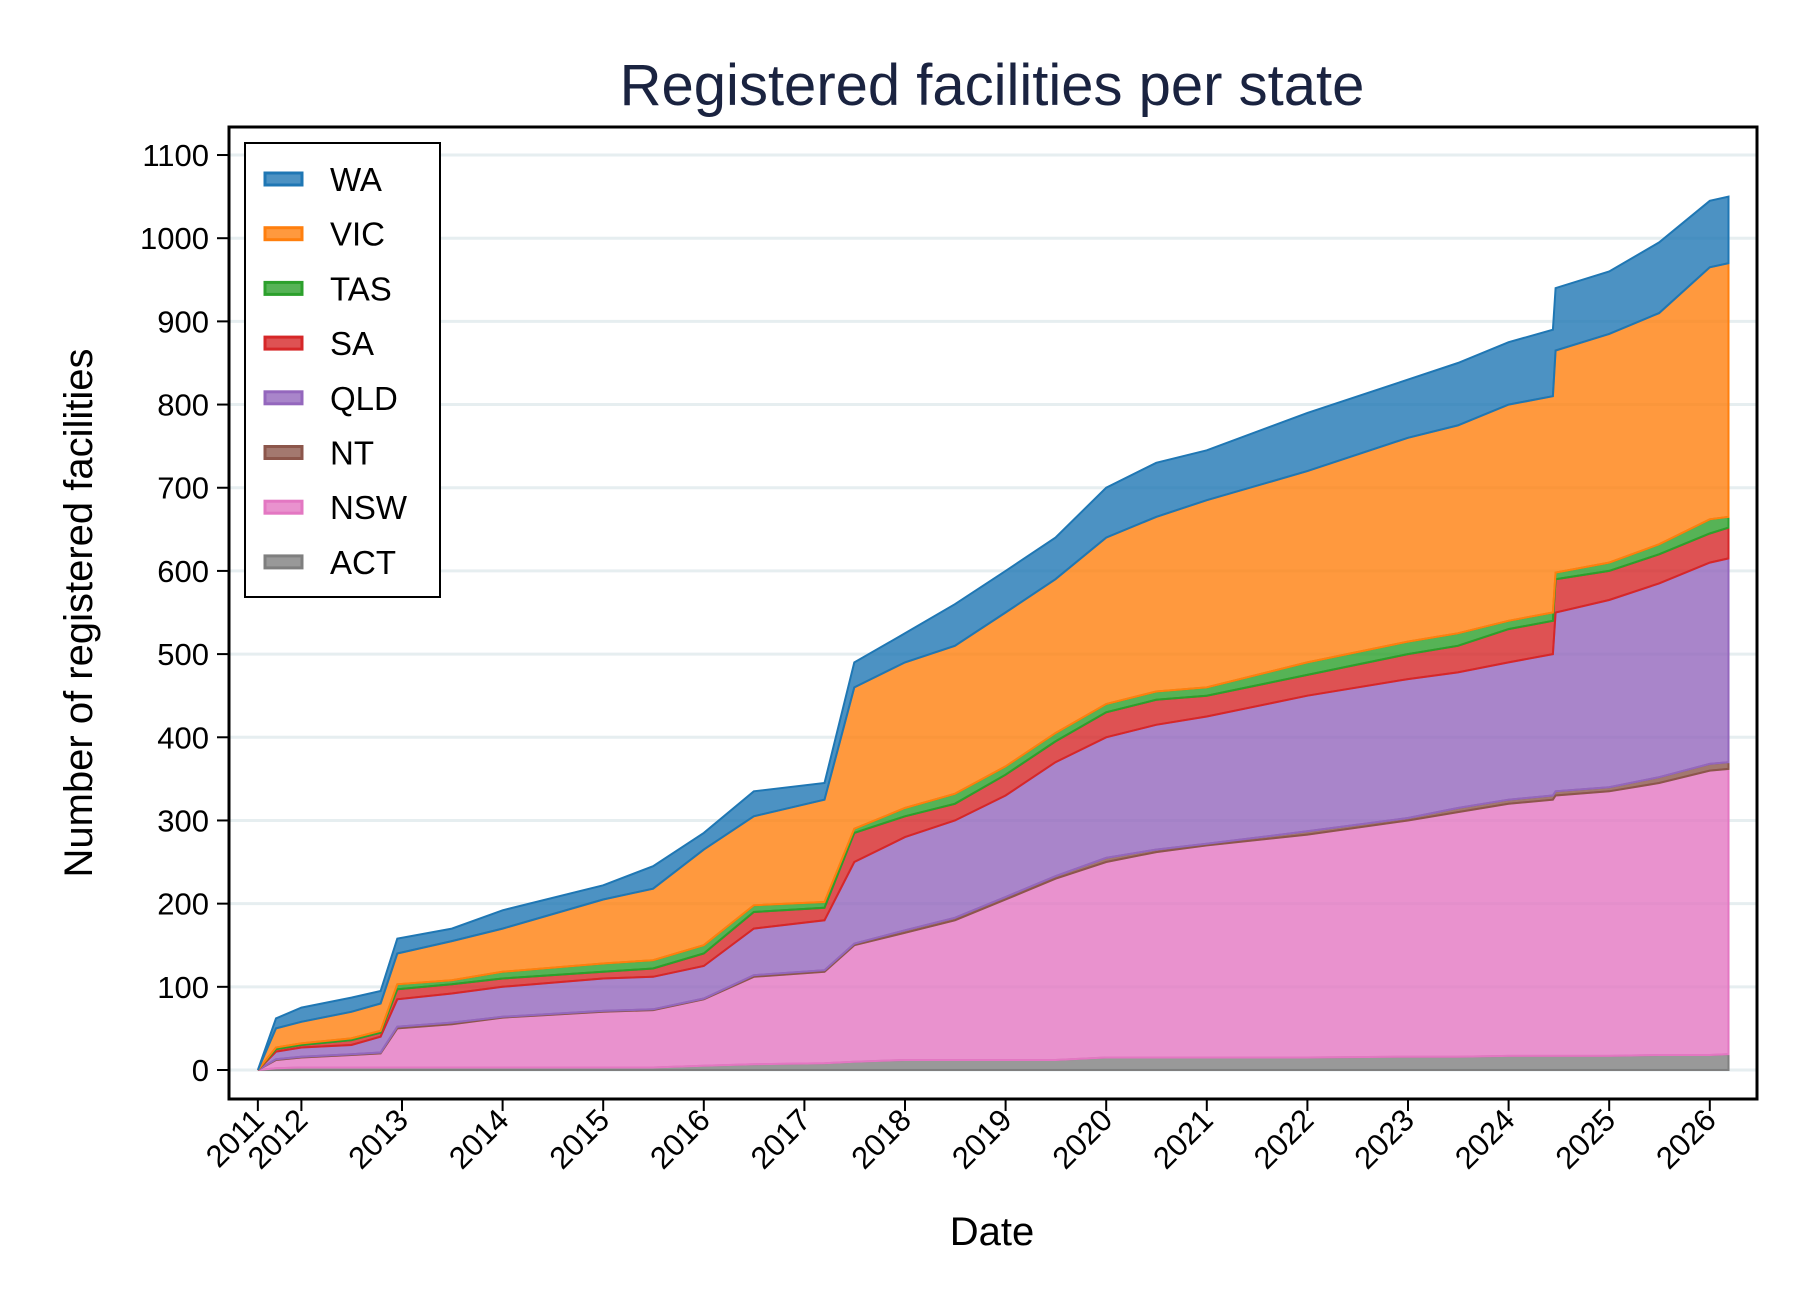 The width and height of the screenshot is (1804, 1312). I want to click on legend-swatch-qld, so click(283, 398).